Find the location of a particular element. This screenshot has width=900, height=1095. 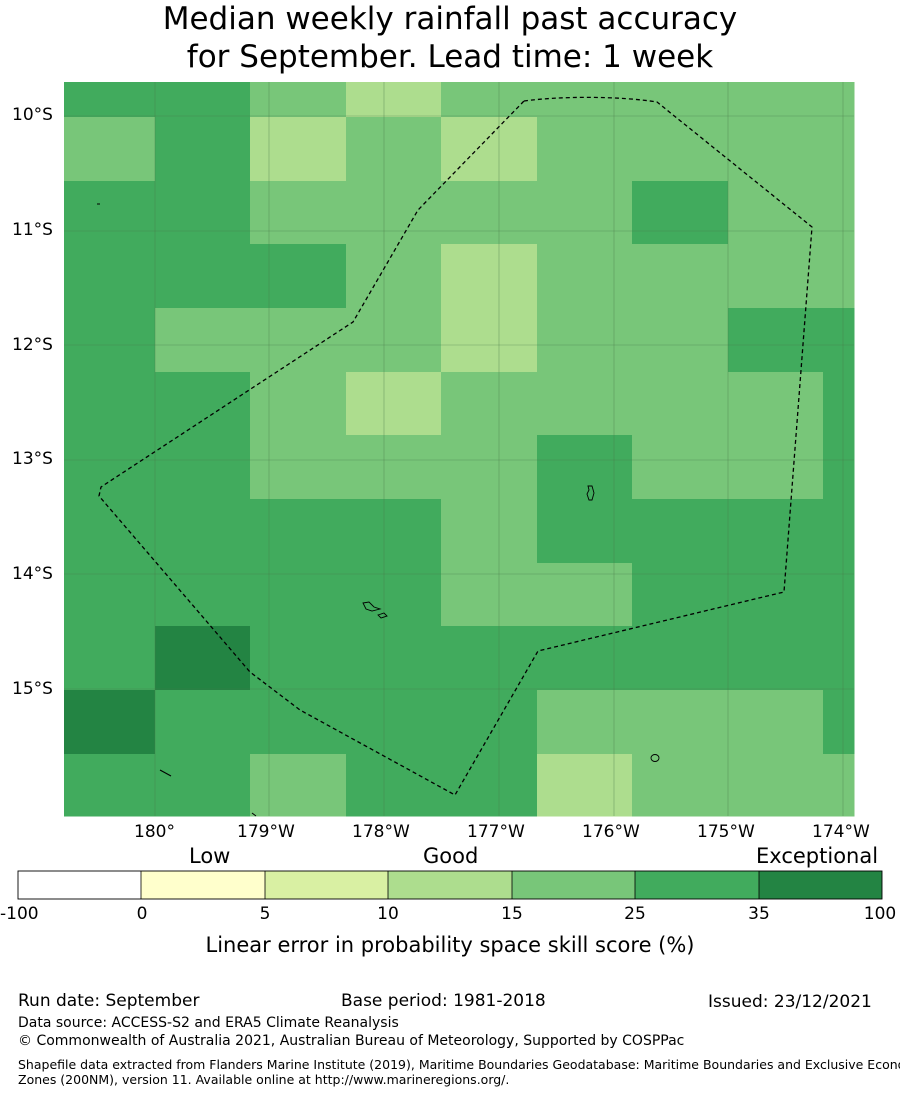

legend-frame is located at coordinates (450, 885).